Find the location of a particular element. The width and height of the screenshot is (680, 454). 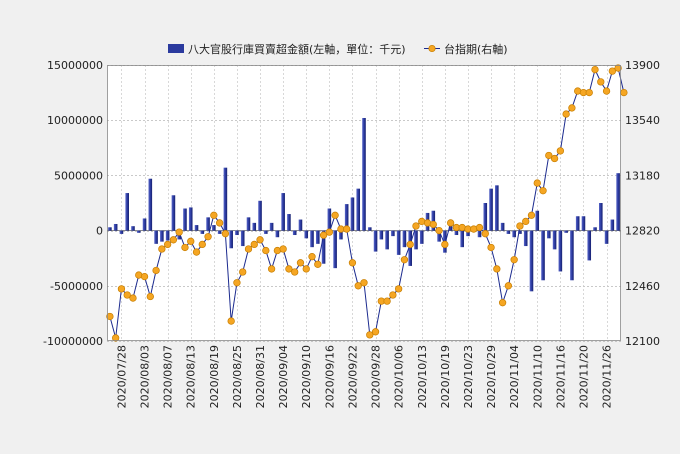

legend-bar-swatch is located at coordinates (176, 48).